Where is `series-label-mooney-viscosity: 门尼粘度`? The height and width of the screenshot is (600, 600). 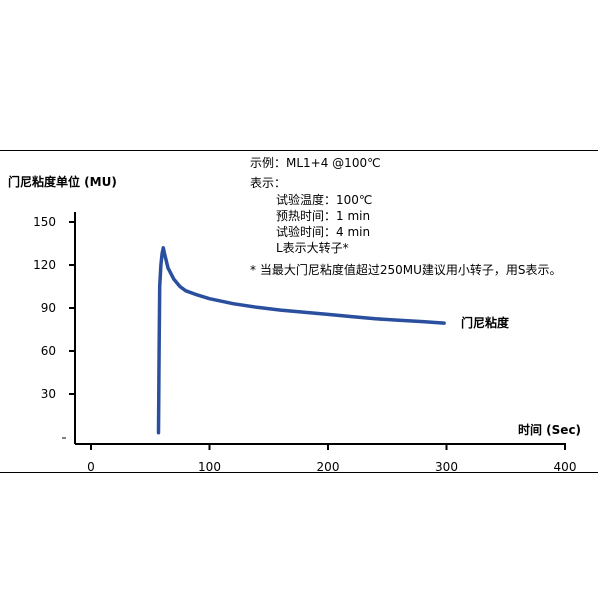
series-label-mooney-viscosity: 门尼粘度 is located at coordinates (485, 322).